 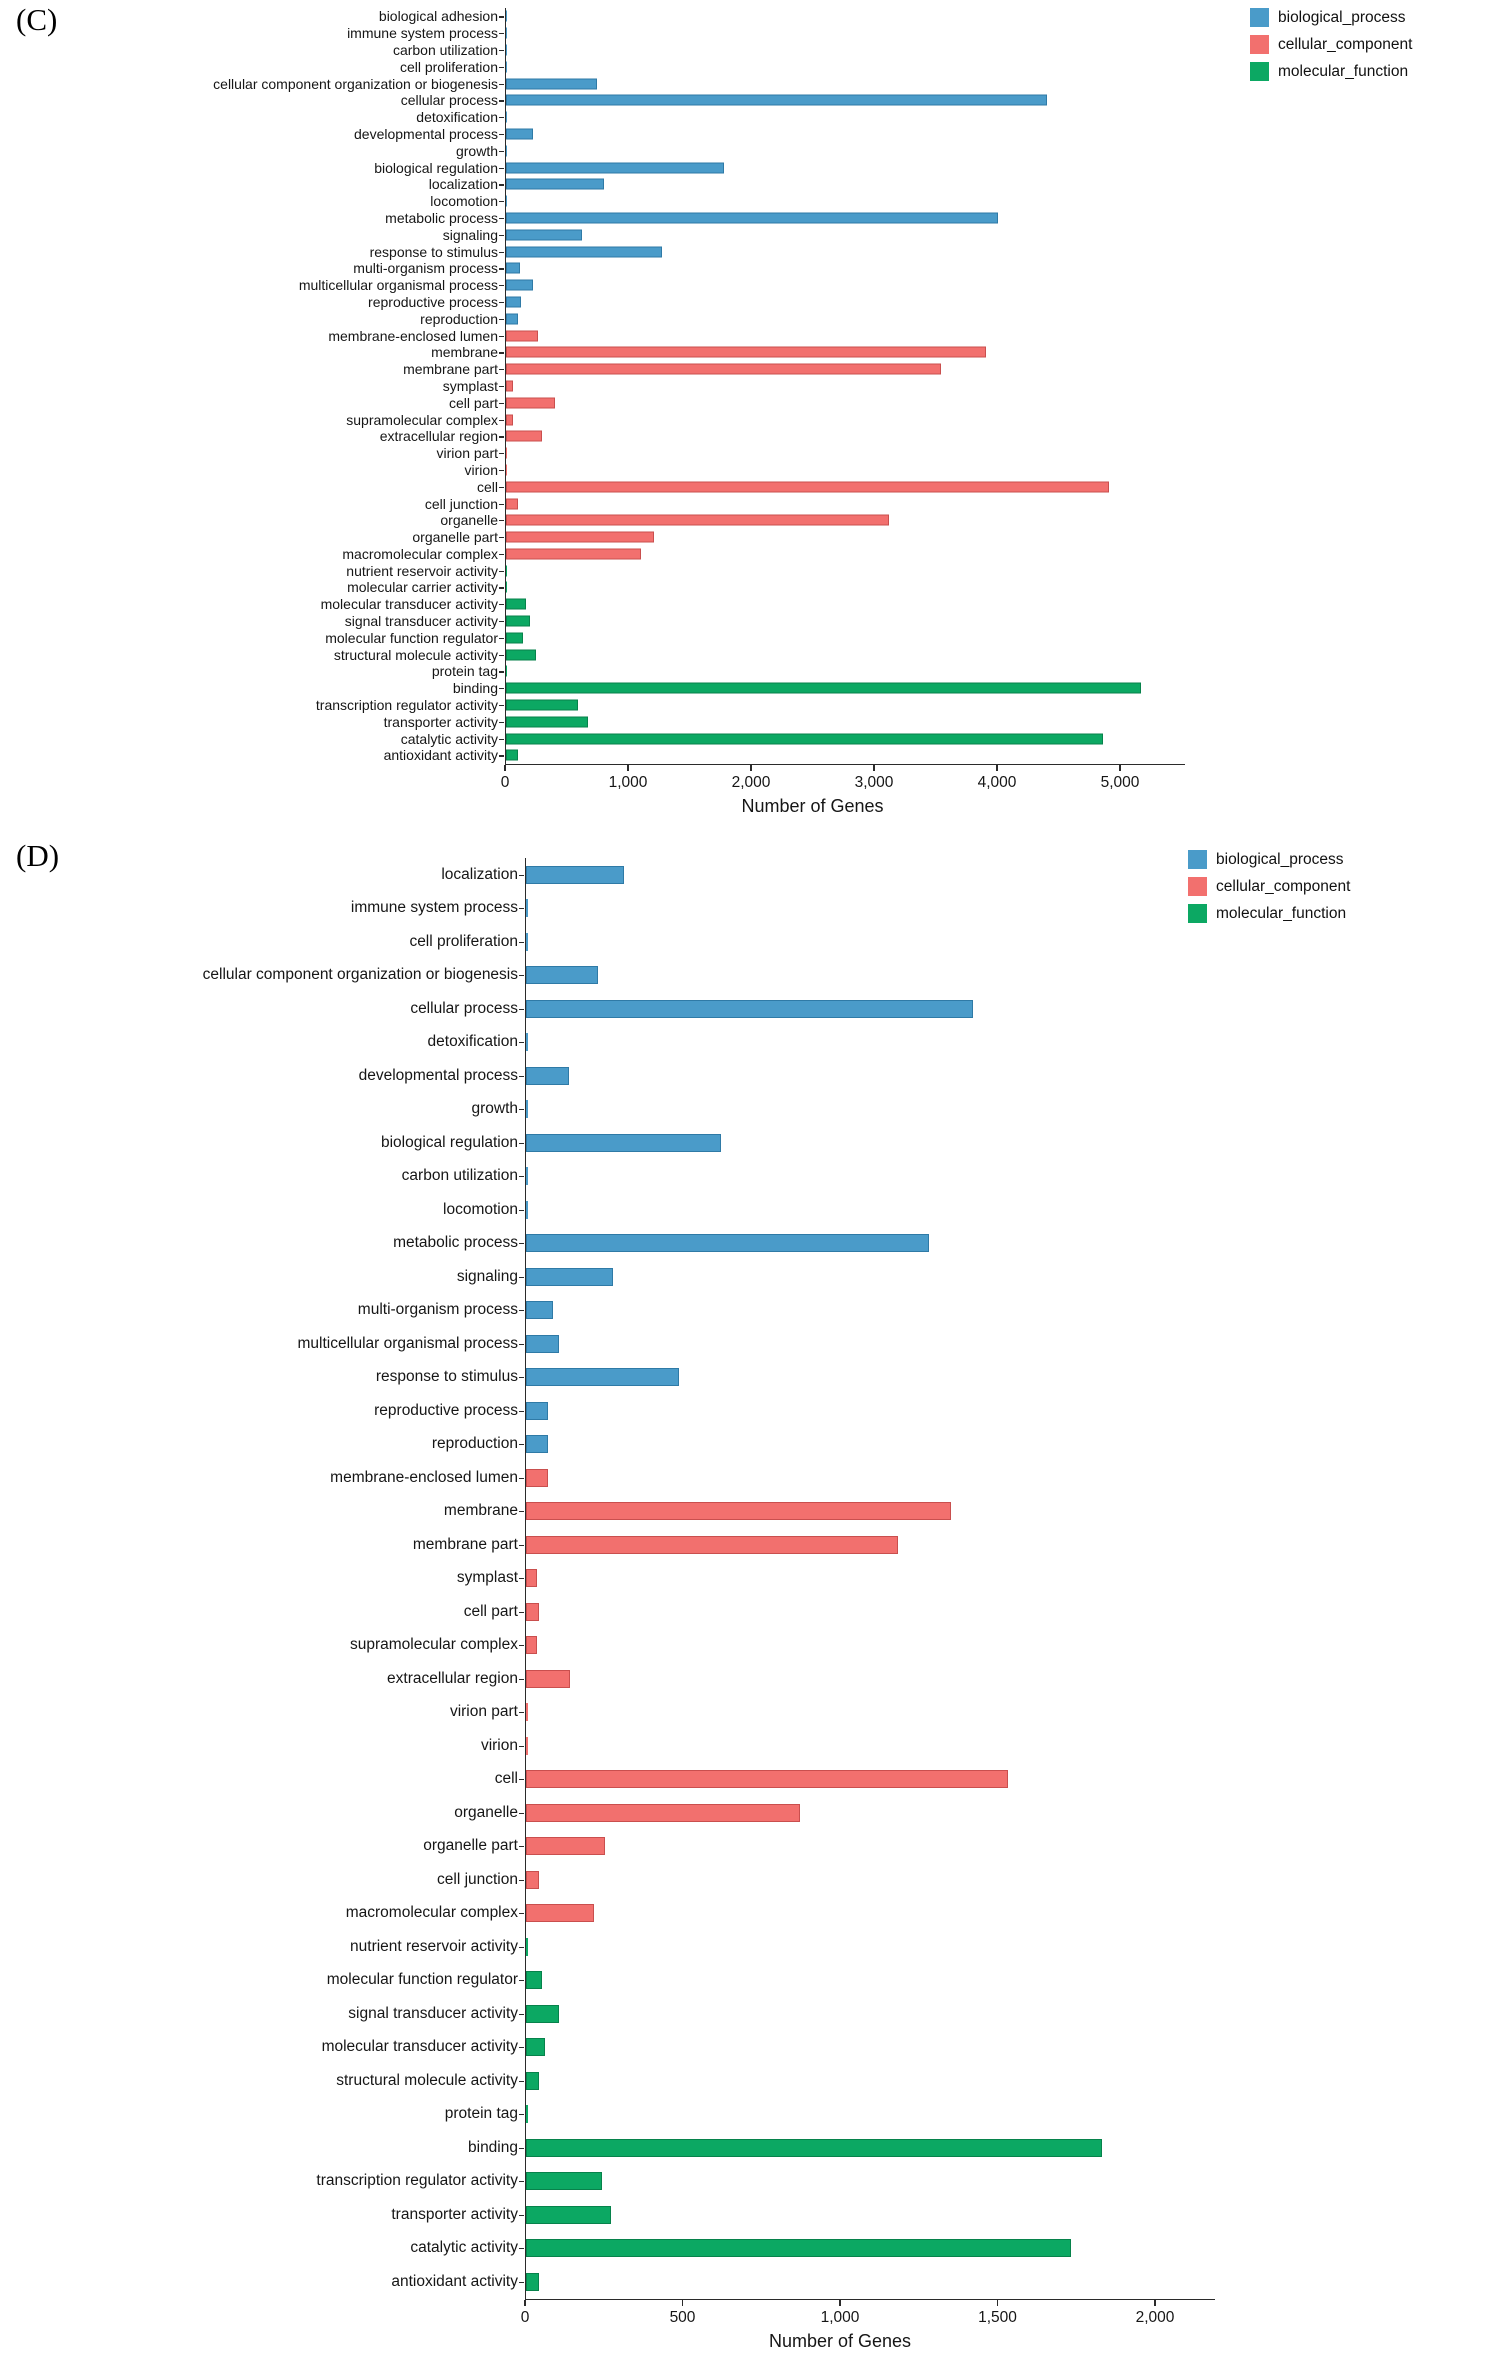 What do you see at coordinates (464, 1008) in the screenshot?
I see `category-label: cellular process` at bounding box center [464, 1008].